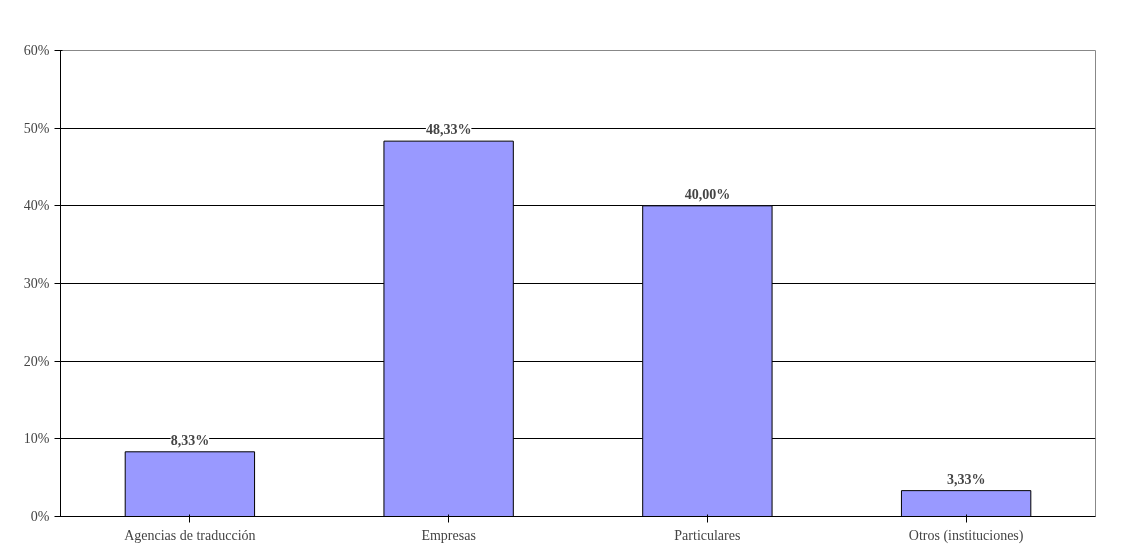 The image size is (1133, 552). I want to click on y-tick-label: 10%, so click(36, 439).